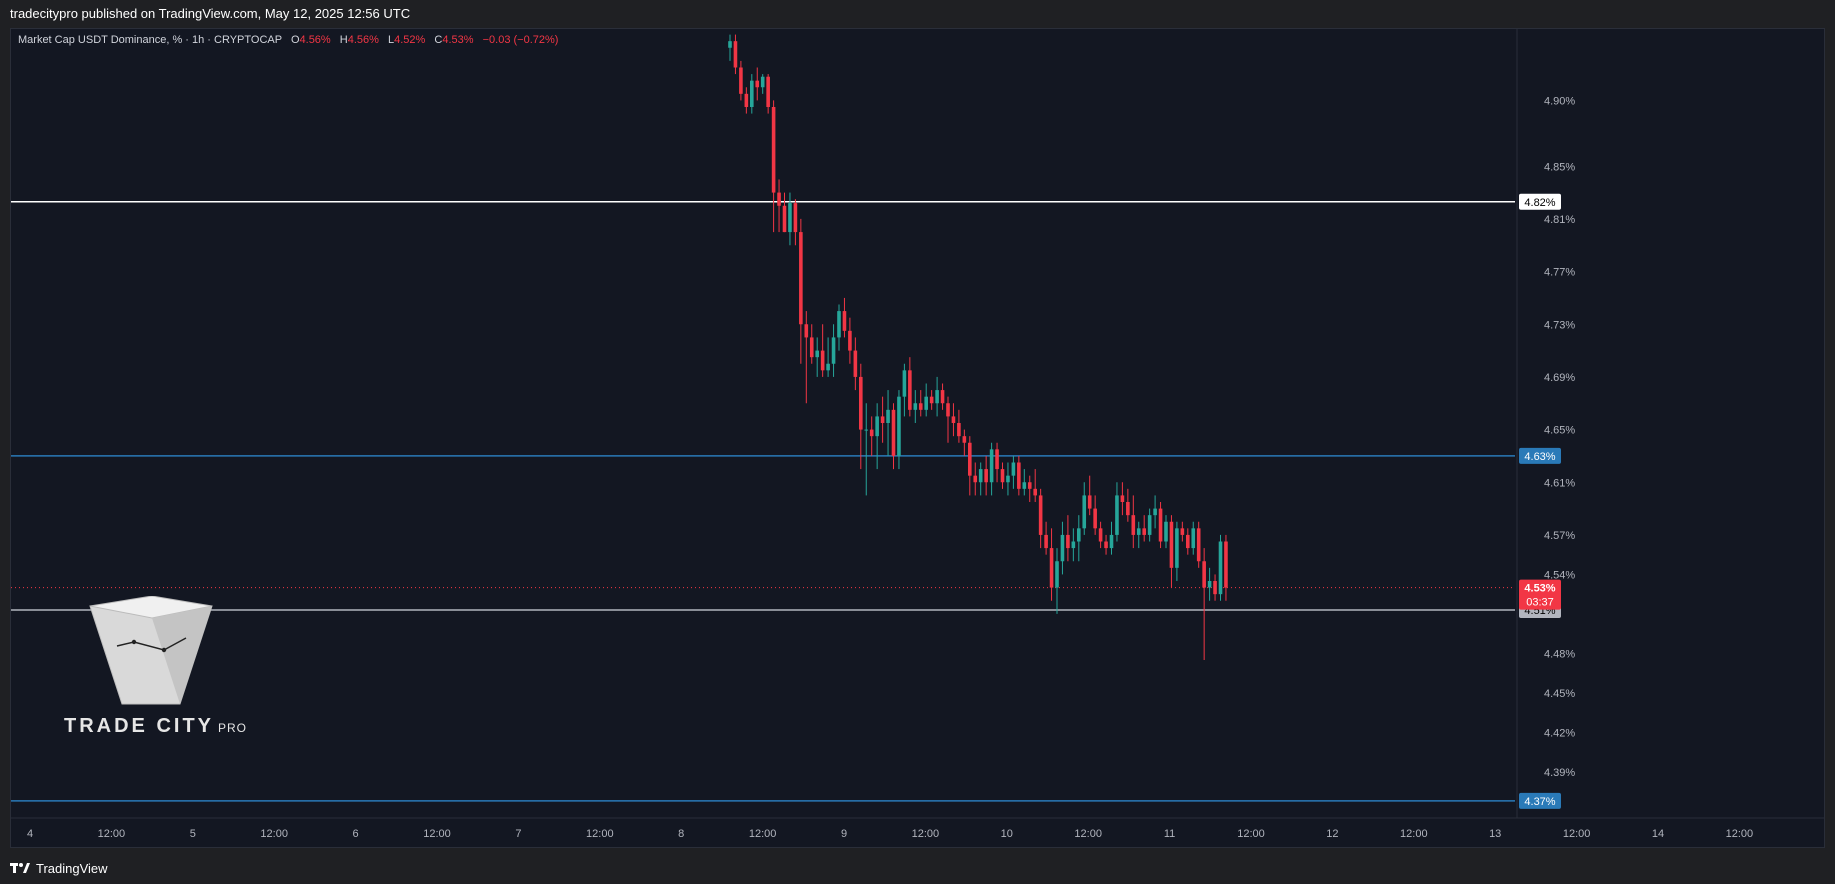 This screenshot has width=1835, height=884. Describe the element at coordinates (72, 868) in the screenshot. I see `tradingview-logo-text: TradingView` at that location.